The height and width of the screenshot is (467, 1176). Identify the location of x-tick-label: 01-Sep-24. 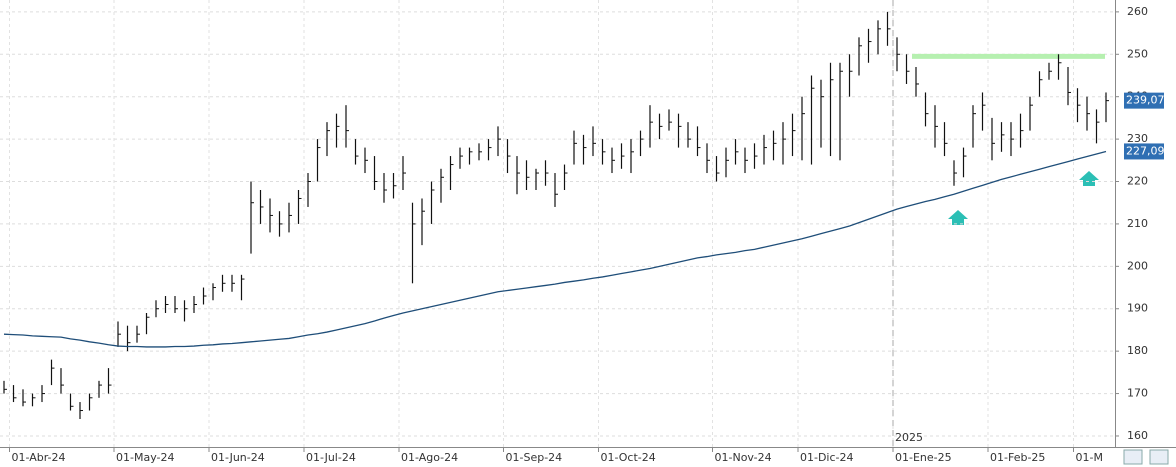
(534, 457).